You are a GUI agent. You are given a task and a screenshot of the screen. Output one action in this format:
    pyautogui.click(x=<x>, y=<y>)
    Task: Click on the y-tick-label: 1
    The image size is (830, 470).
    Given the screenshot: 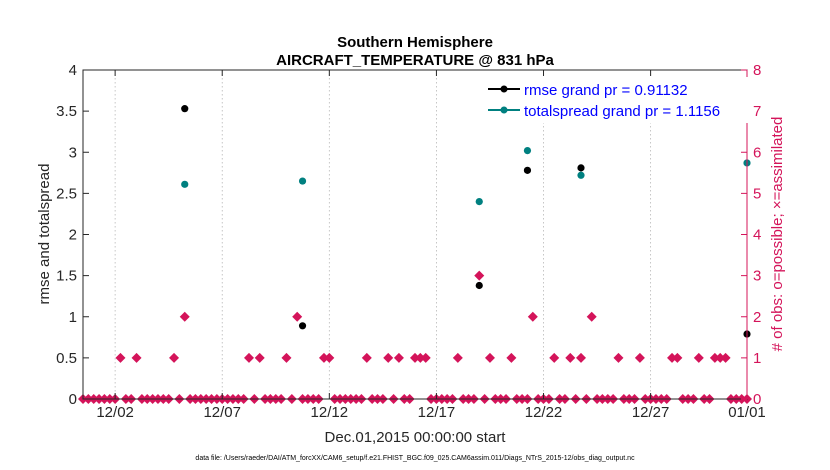 What is the action you would take?
    pyautogui.click(x=73, y=317)
    